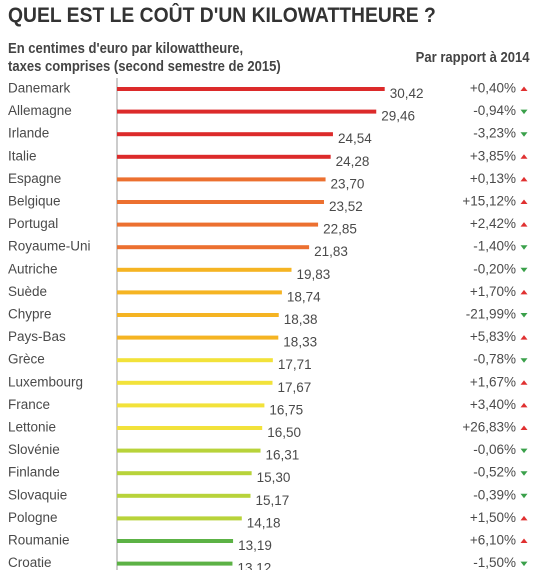 The width and height of the screenshot is (554, 570). I want to click on value-label: 23,70, so click(348, 183).